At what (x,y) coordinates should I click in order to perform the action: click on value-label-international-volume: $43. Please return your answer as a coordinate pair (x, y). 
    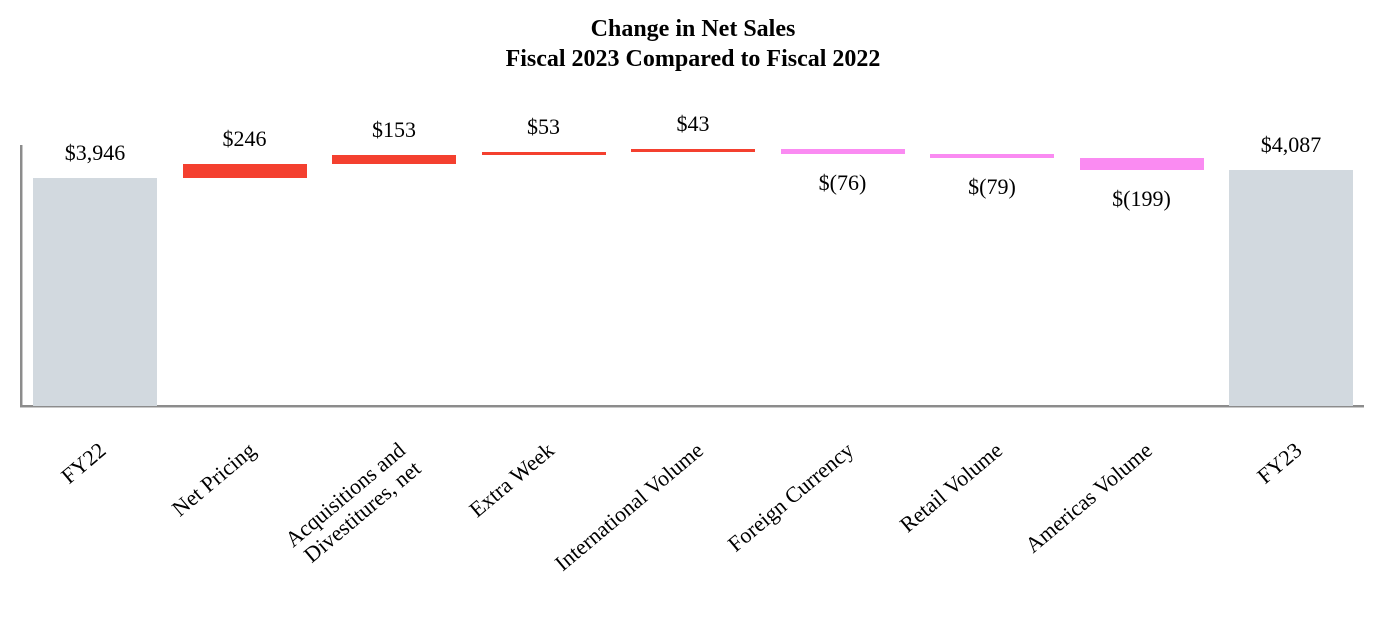
    Looking at the image, I should click on (693, 124).